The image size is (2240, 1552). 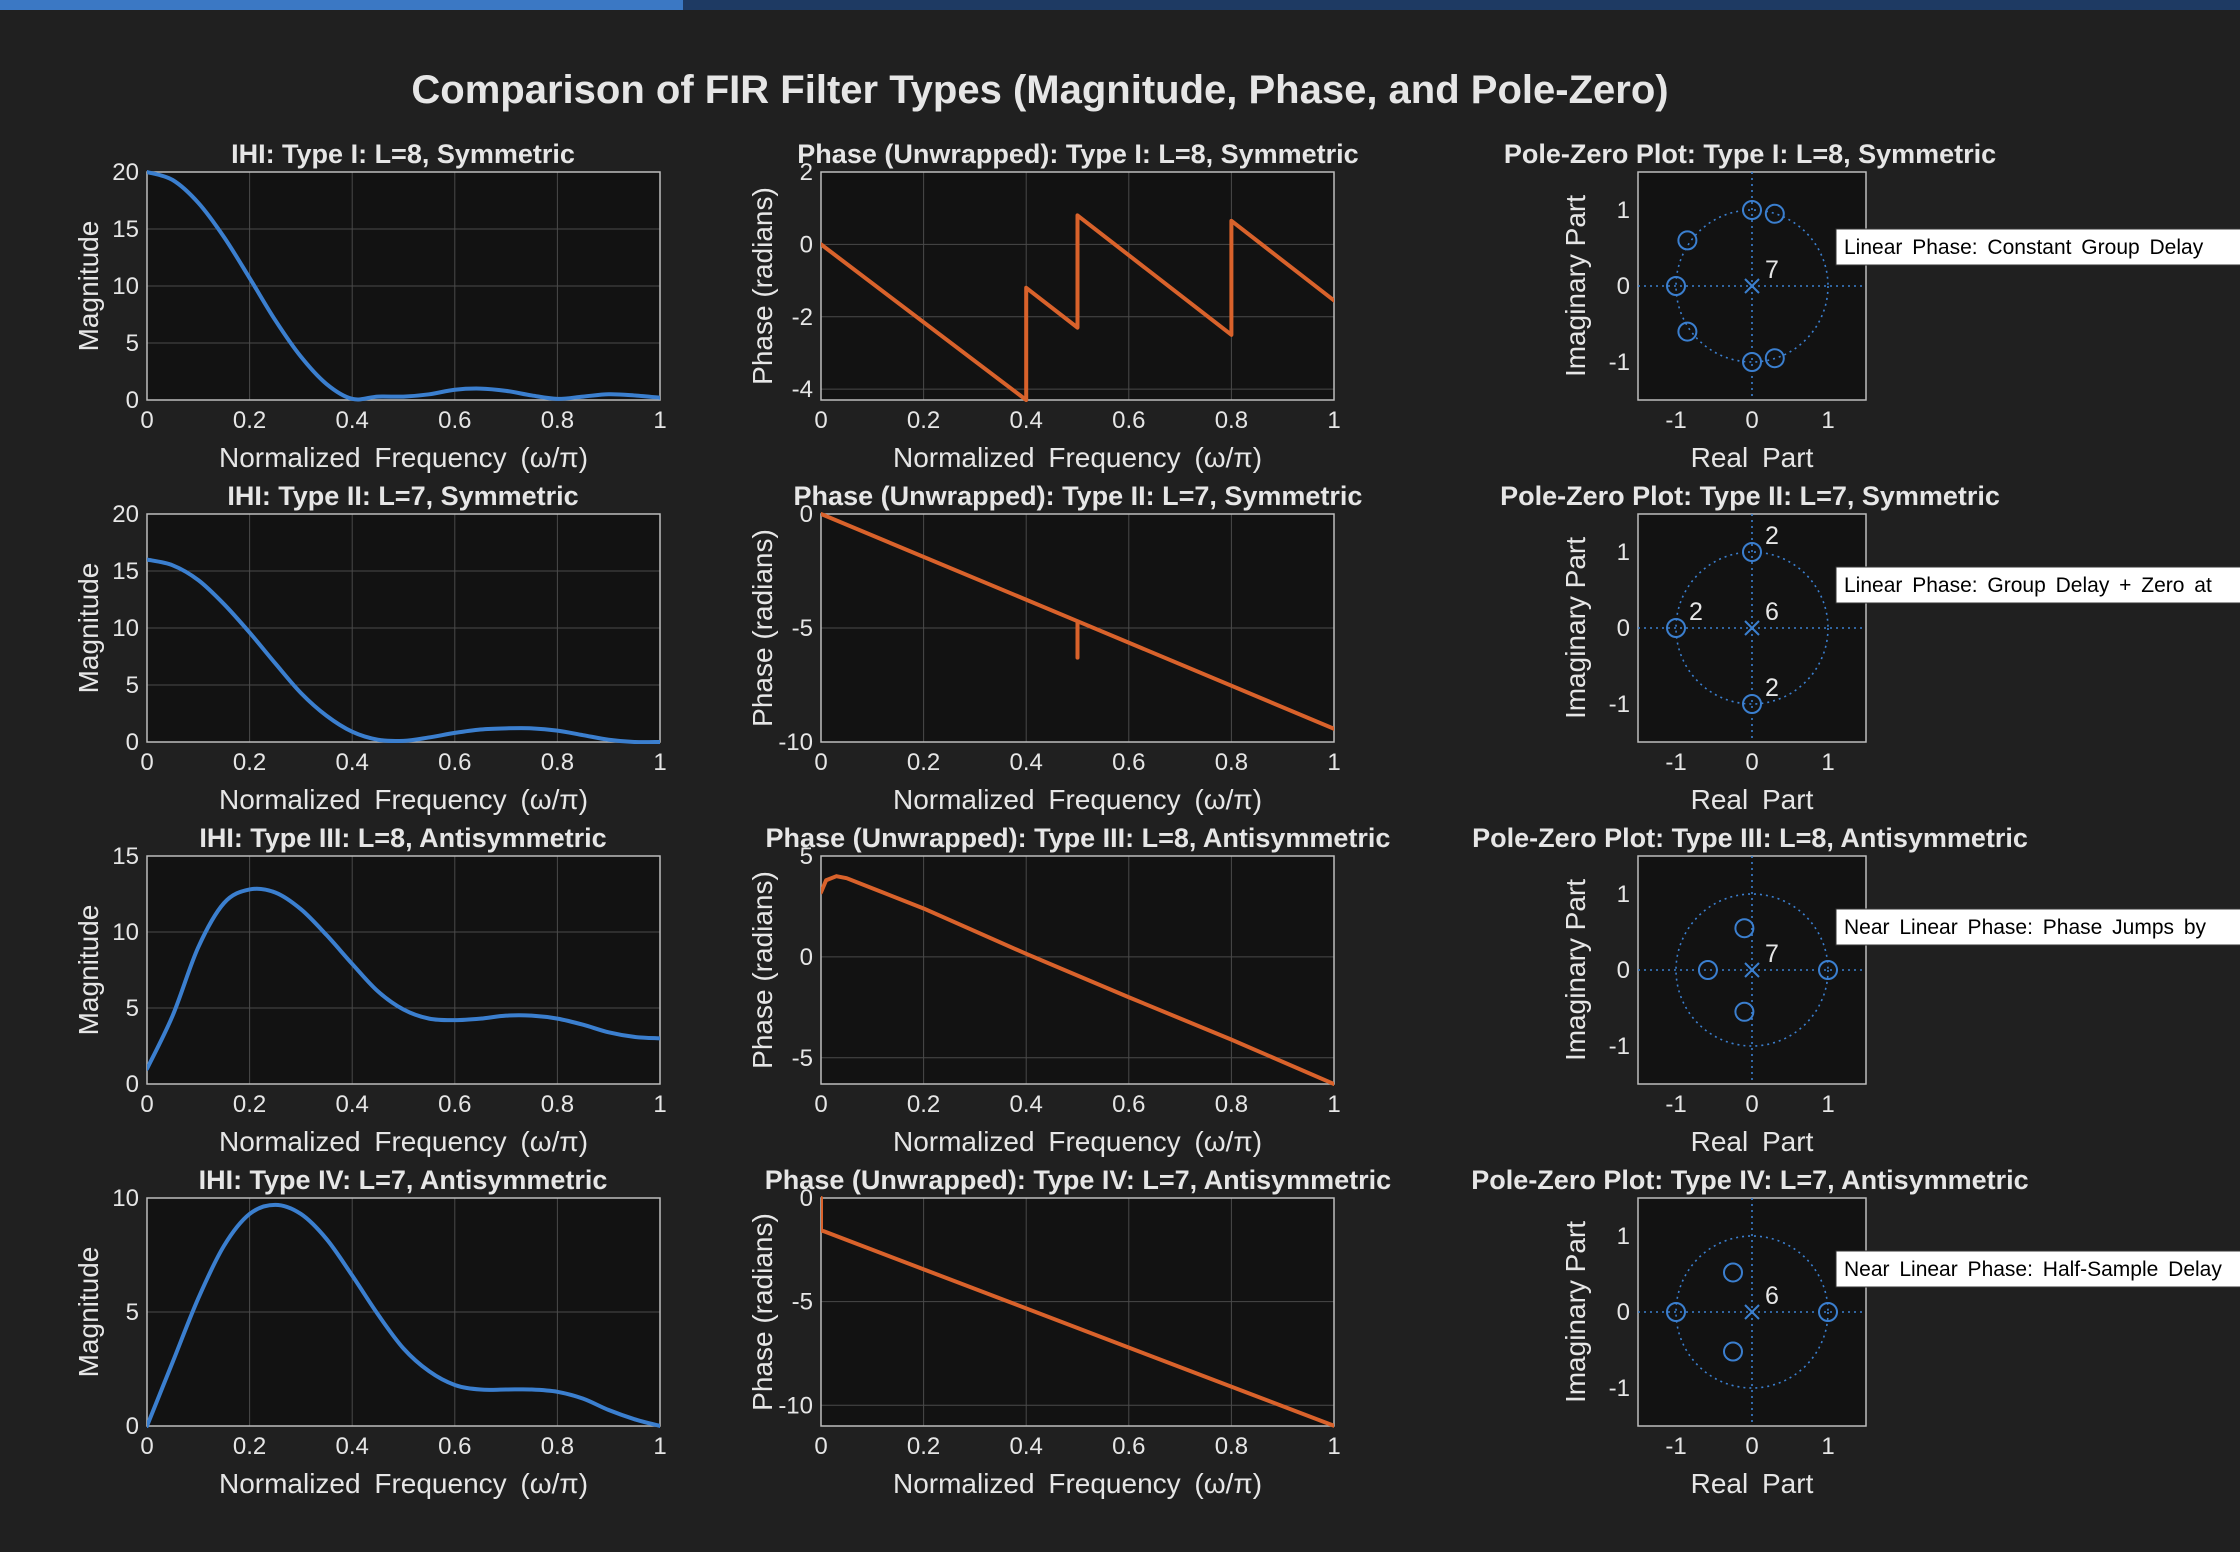 I want to click on y-tick-label: -1, so click(x=1619, y=362).